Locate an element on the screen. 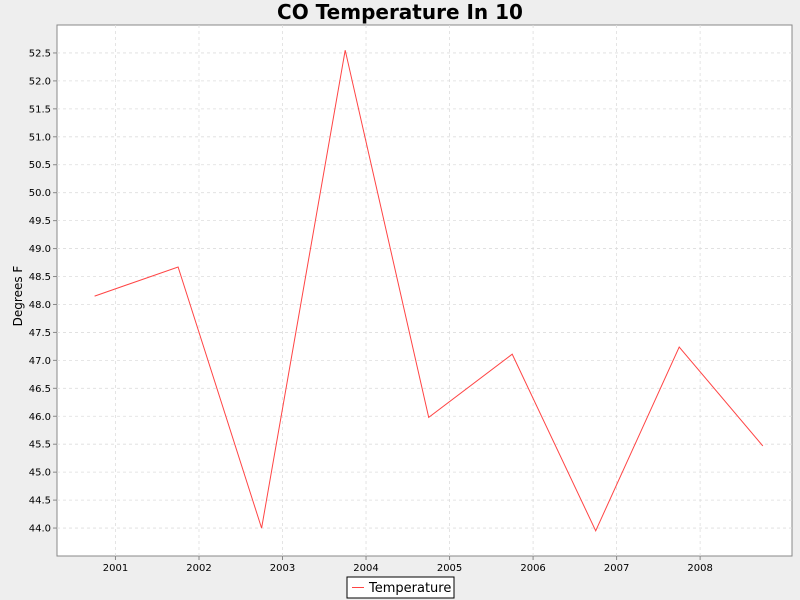 This screenshot has width=800, height=600. y-tick-label: 46.5 is located at coordinates (40, 389).